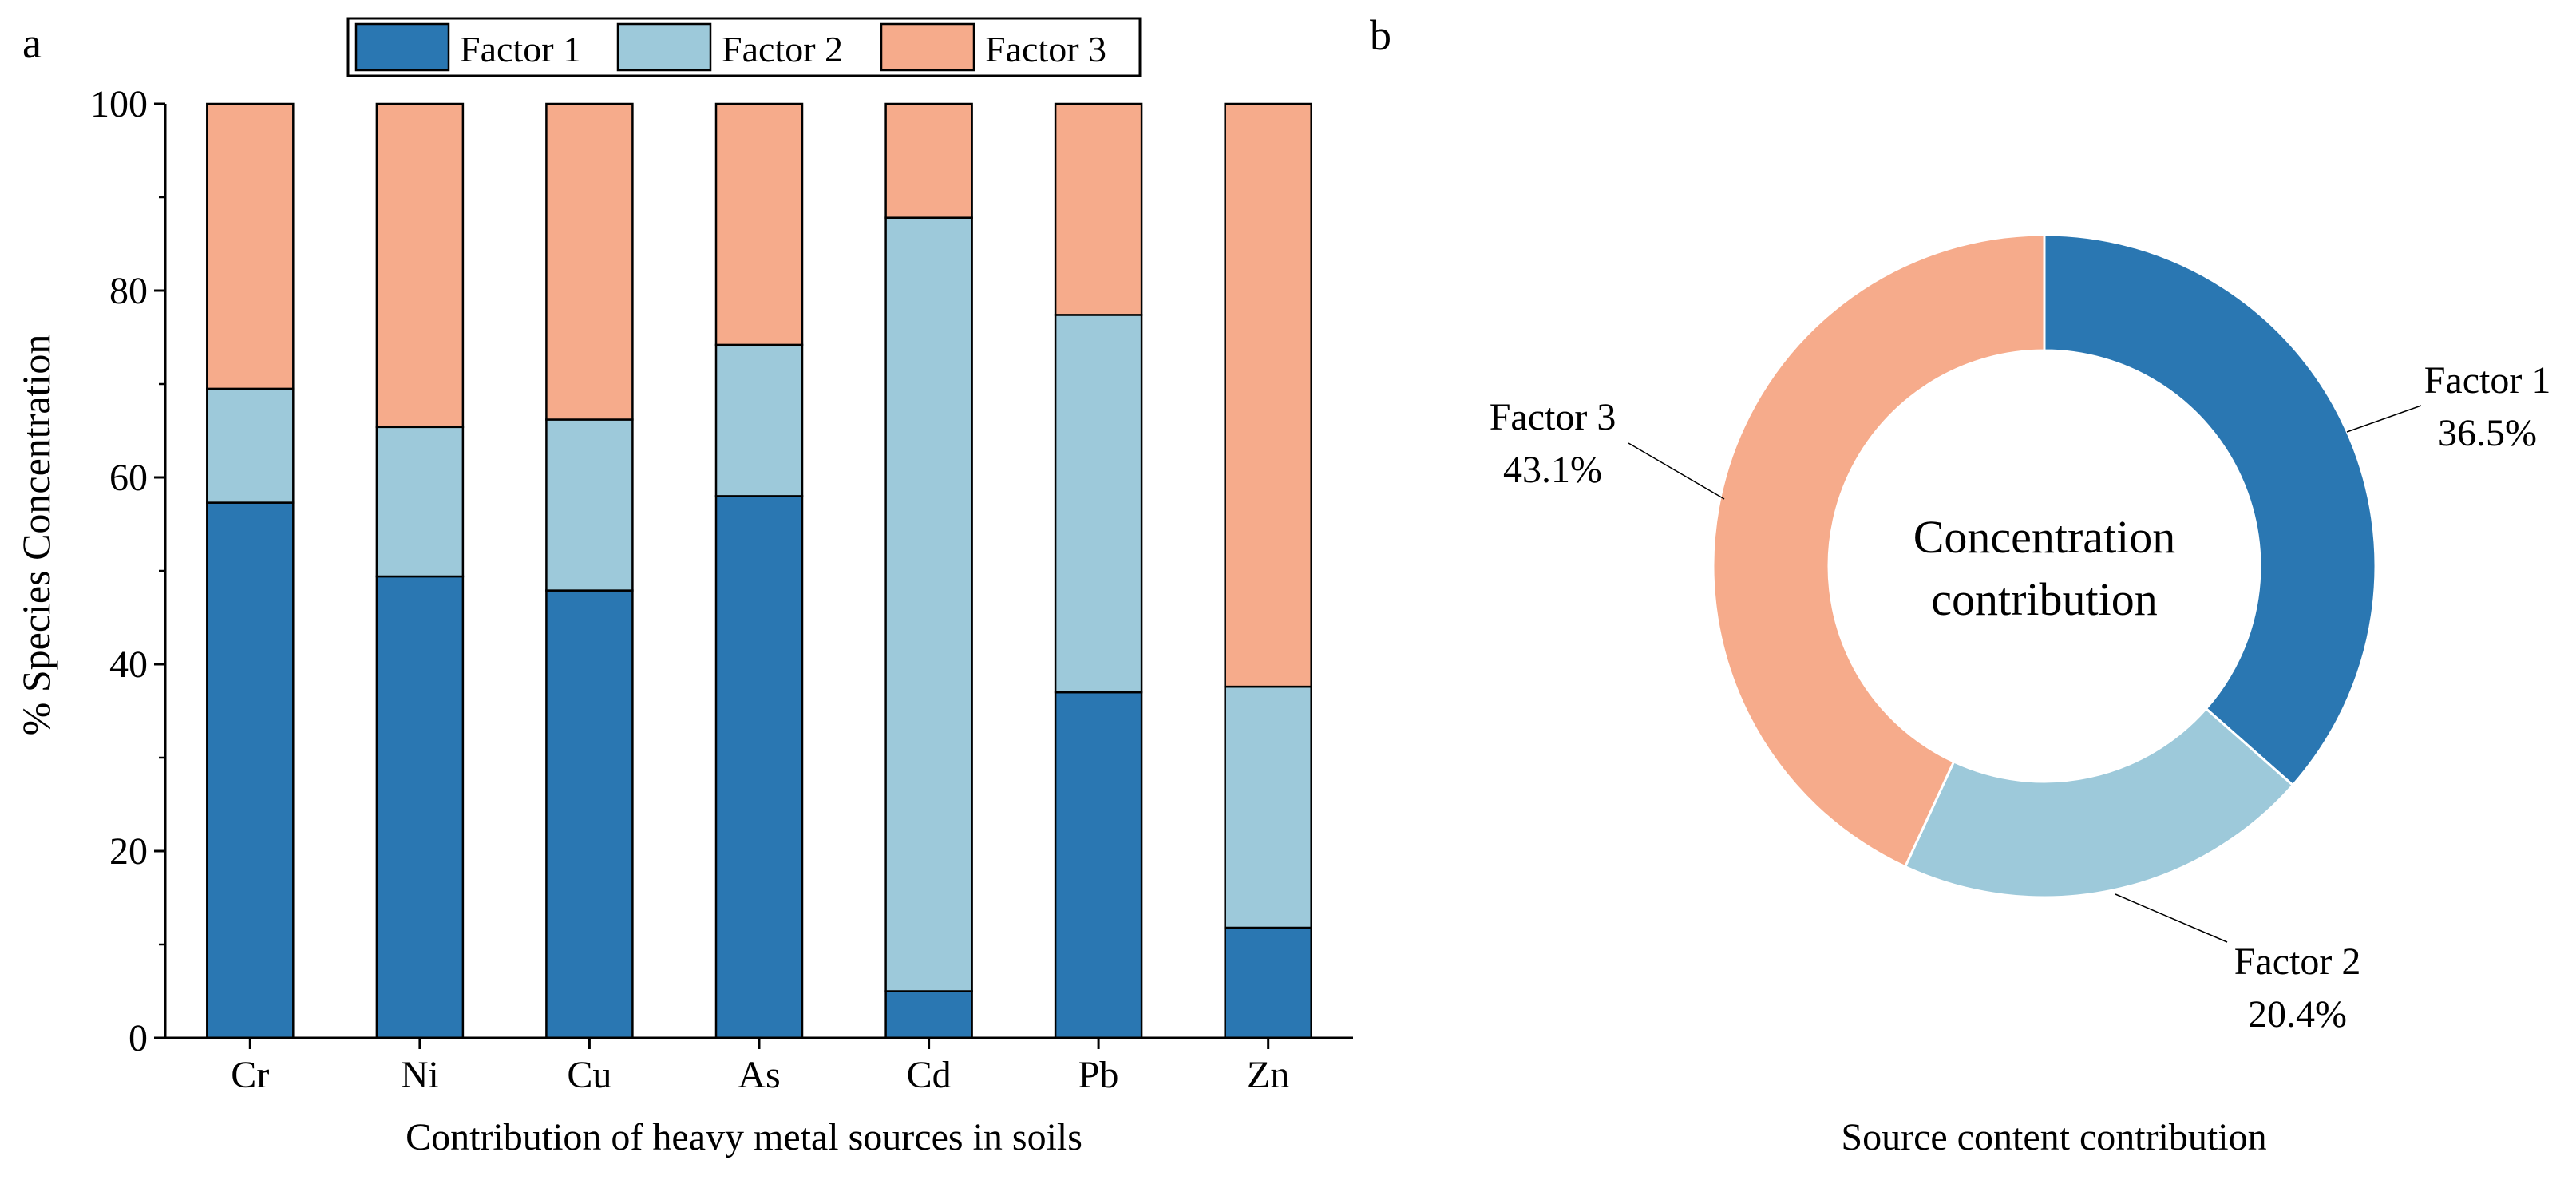  What do you see at coordinates (1380, 35) in the screenshot?
I see `panel-b-label: b` at bounding box center [1380, 35].